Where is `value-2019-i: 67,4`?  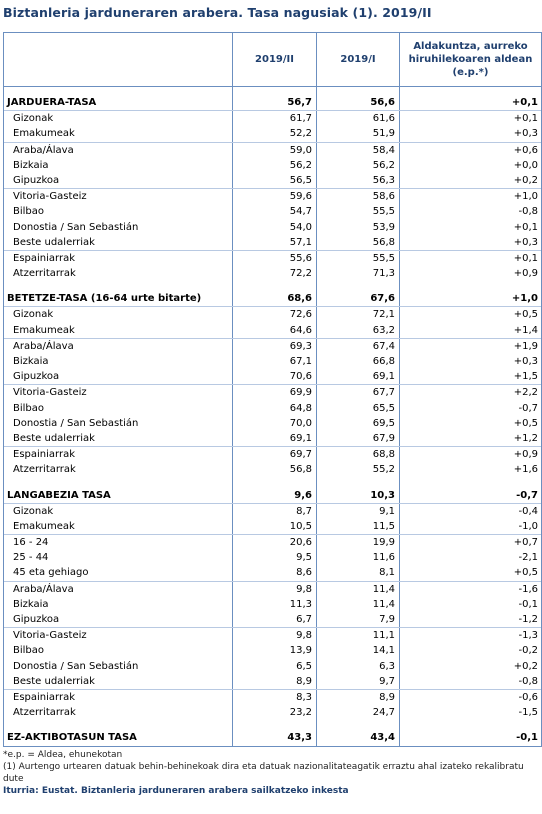 value-2019-i: 67,4 is located at coordinates (357, 346).